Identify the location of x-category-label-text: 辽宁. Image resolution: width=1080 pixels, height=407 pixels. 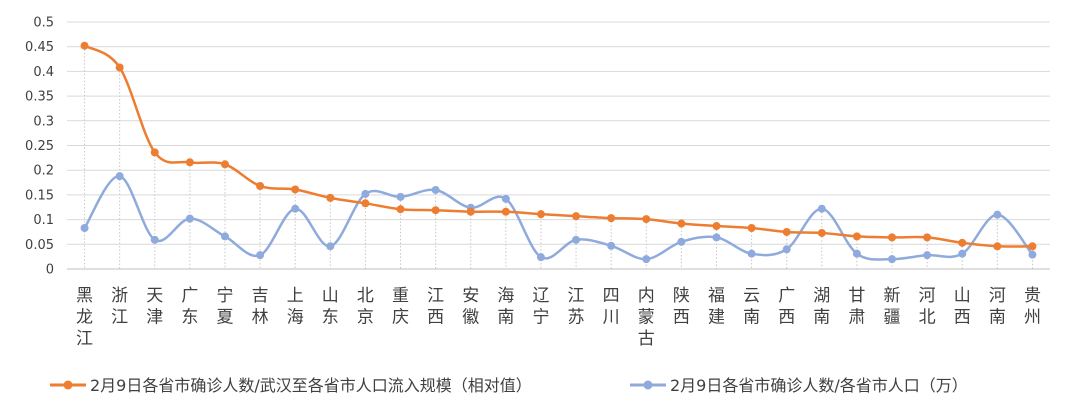
(540, 307).